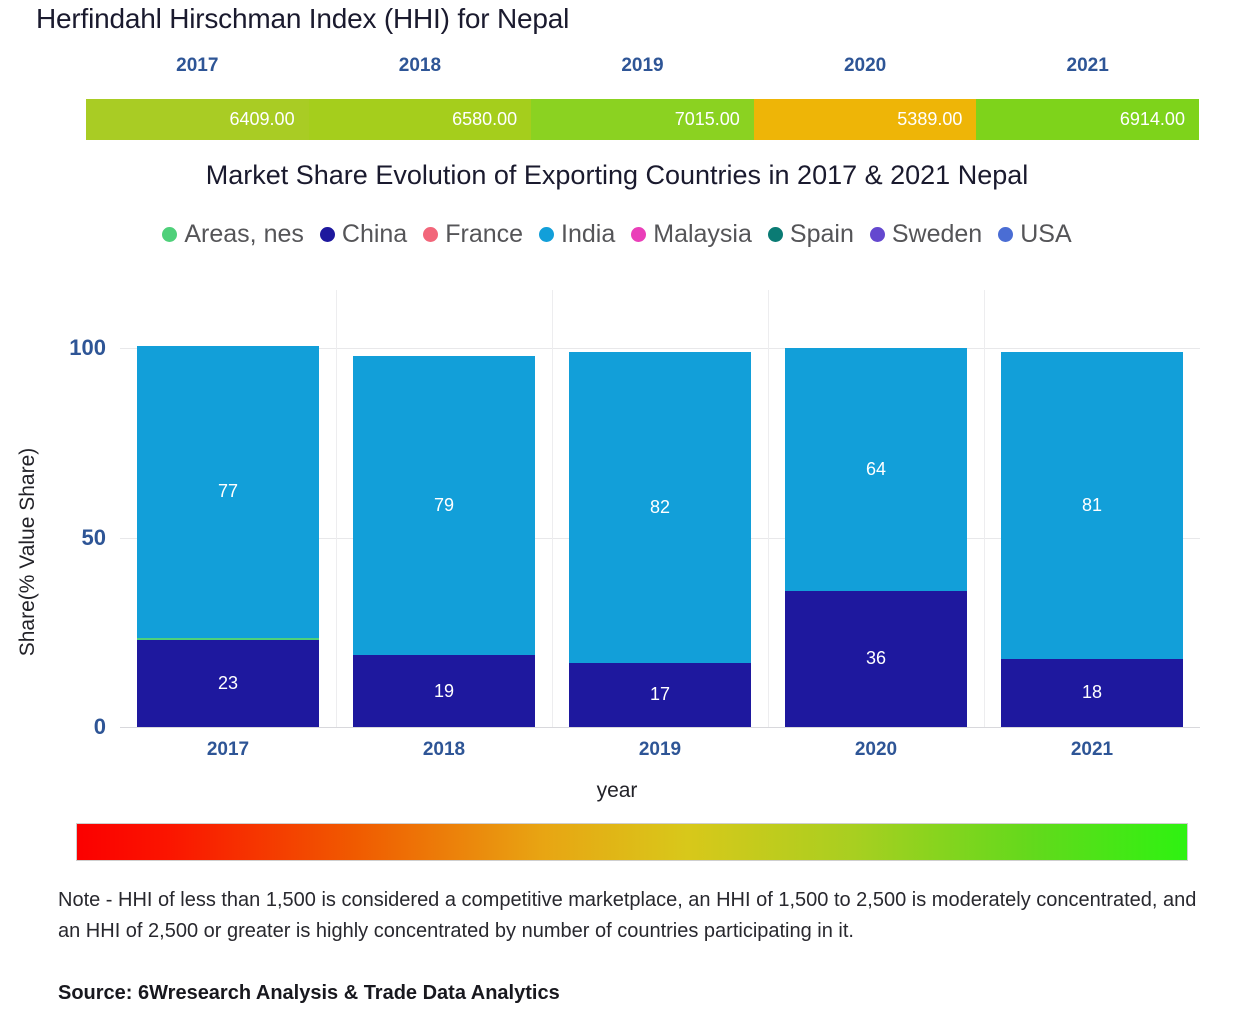 This screenshot has width=1234, height=1036. I want to click on bar-column-2017: 23 77, so click(228, 536).